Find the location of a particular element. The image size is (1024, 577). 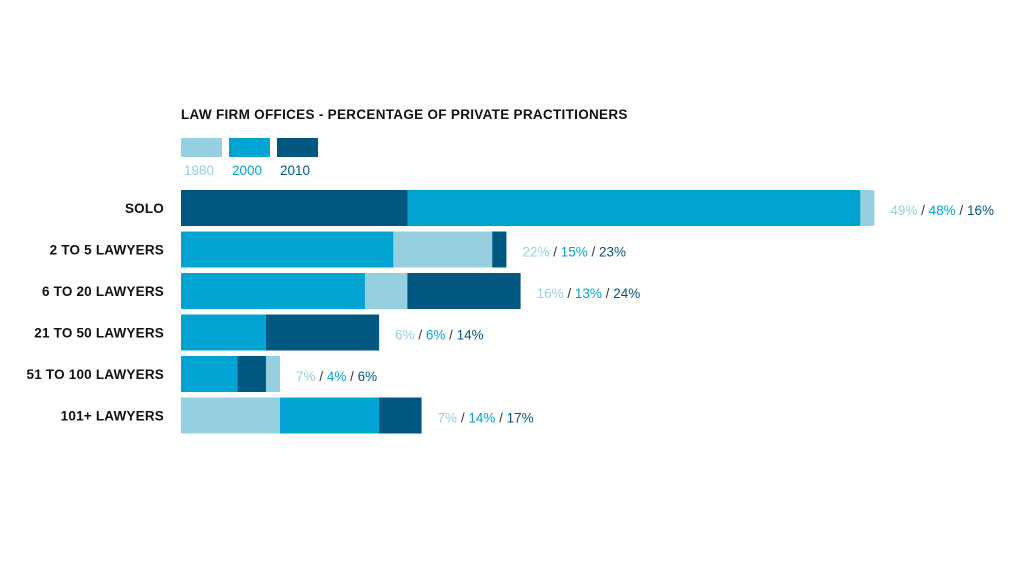

value-label-2000: 4% is located at coordinates (337, 376).